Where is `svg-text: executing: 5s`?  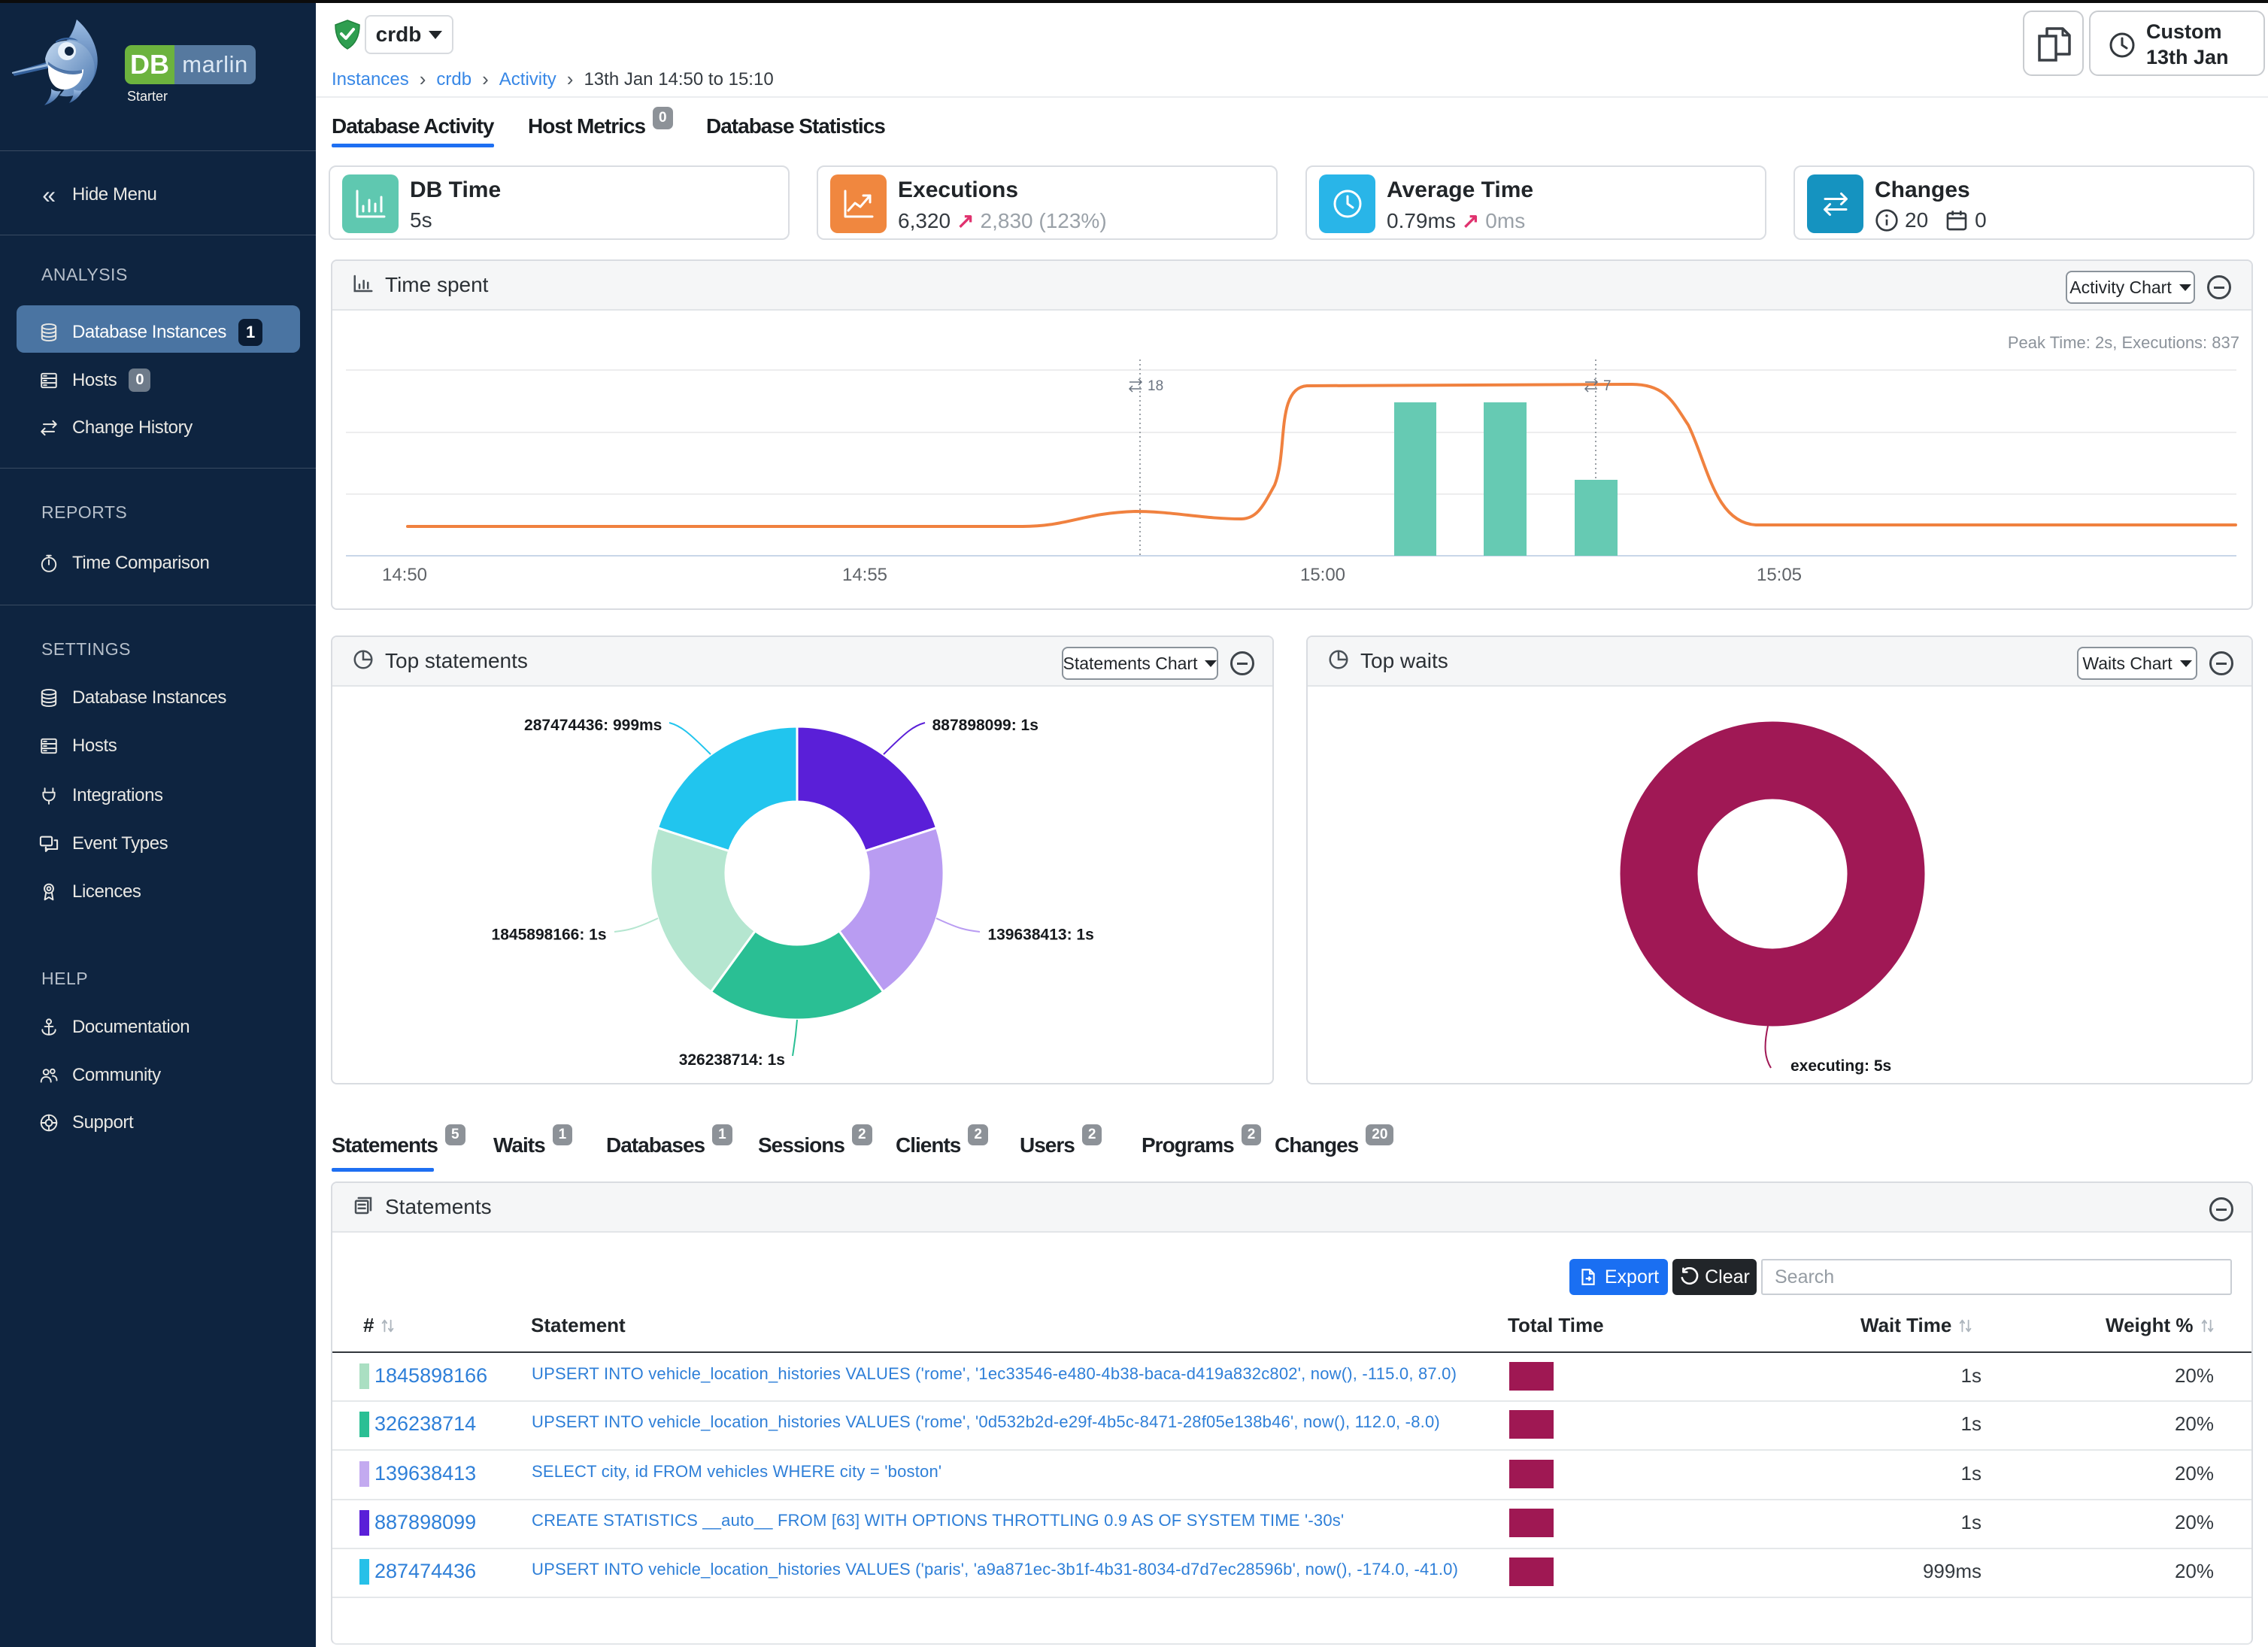 svg-text: executing: 5s is located at coordinates (1840, 1066).